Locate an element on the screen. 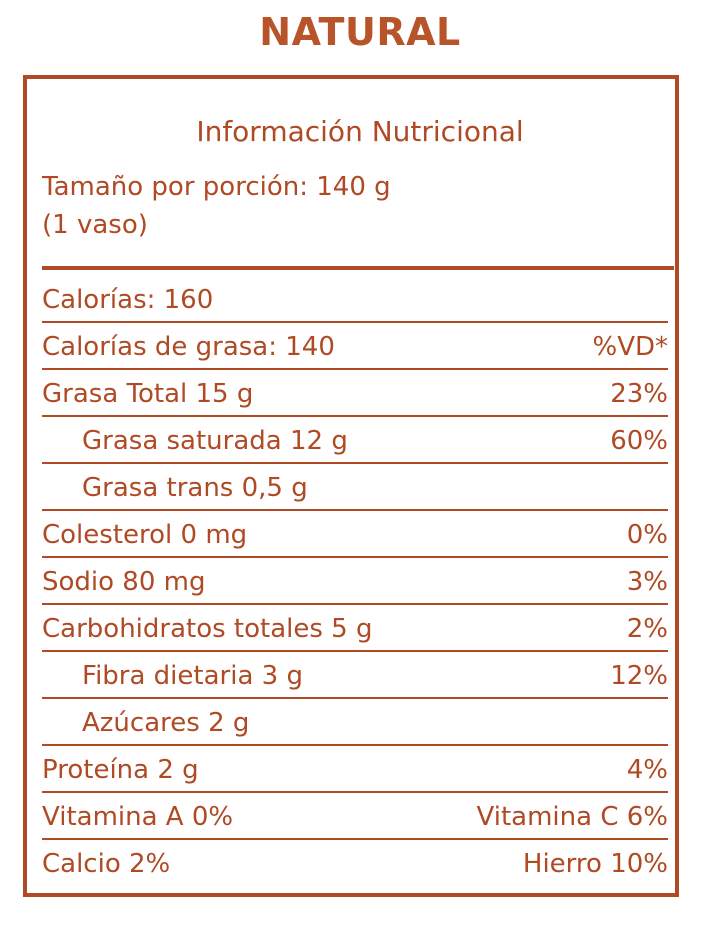 The image size is (720, 925). nutrient-label: Azúcares 2 g is located at coordinates (166, 723).